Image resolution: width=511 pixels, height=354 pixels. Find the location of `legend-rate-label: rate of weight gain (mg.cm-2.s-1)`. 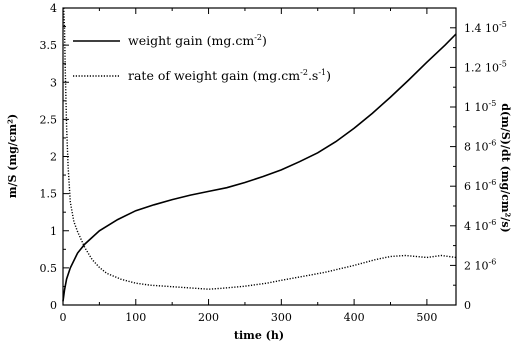

legend-rate-label: rate of weight gain (mg.cm-2.s-1) is located at coordinates (229, 75).